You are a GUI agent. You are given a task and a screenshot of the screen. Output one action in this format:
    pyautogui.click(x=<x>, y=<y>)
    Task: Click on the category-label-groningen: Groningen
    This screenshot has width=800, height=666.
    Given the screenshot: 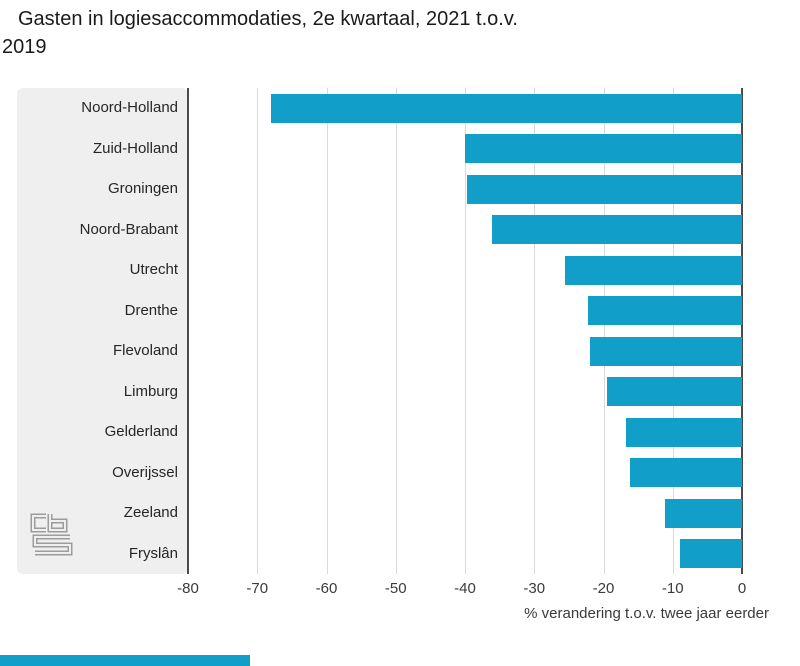 What is the action you would take?
    pyautogui.click(x=142, y=188)
    